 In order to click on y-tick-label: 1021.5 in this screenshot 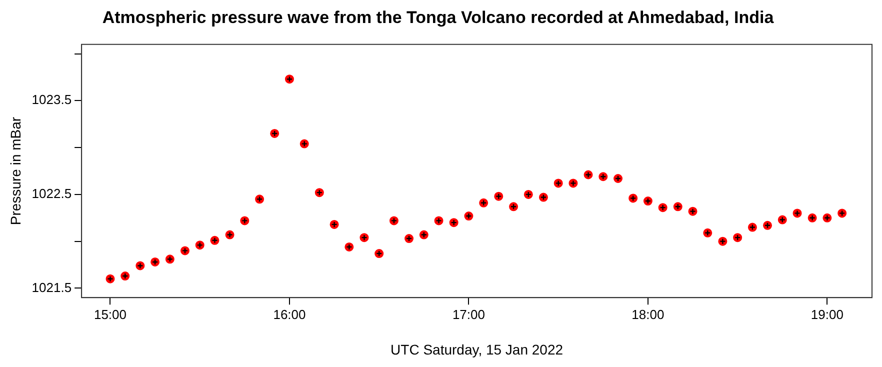, I will do `click(52, 287)`.